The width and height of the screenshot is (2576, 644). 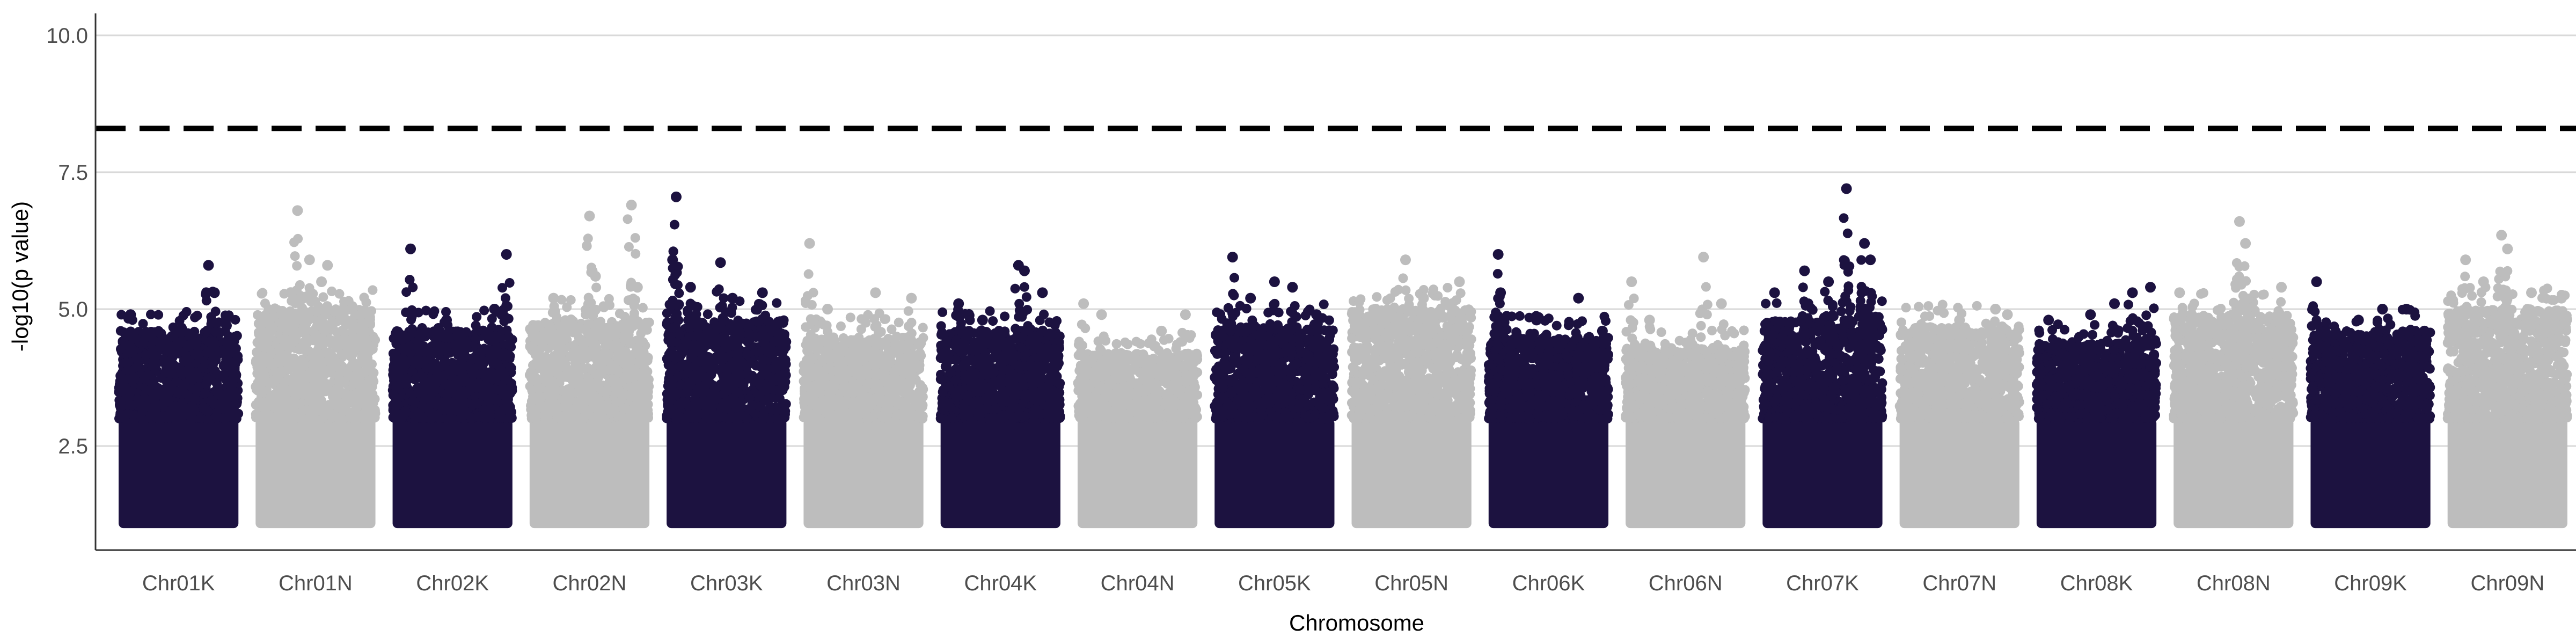 I want to click on chromosome-Chr01N, so click(x=315, y=367).